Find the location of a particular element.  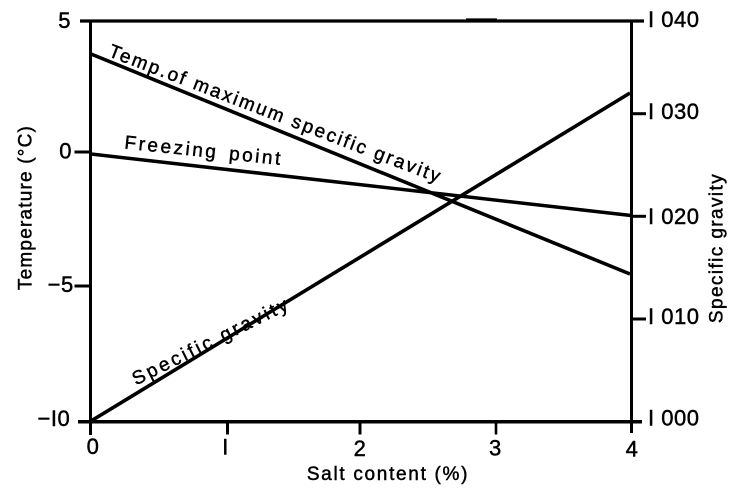

svg-text: Salt content (%) is located at coordinates (388, 474).